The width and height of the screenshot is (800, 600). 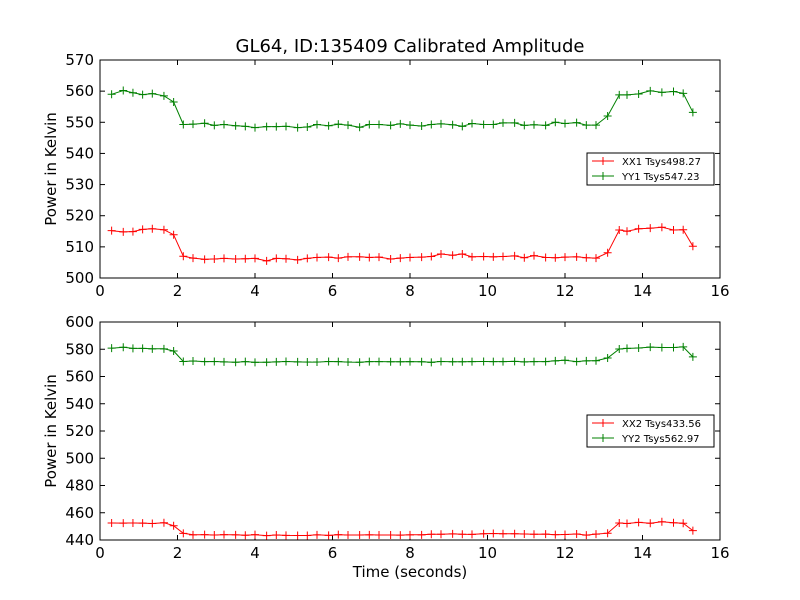 I want to click on legend-marker, so click(x=603, y=423).